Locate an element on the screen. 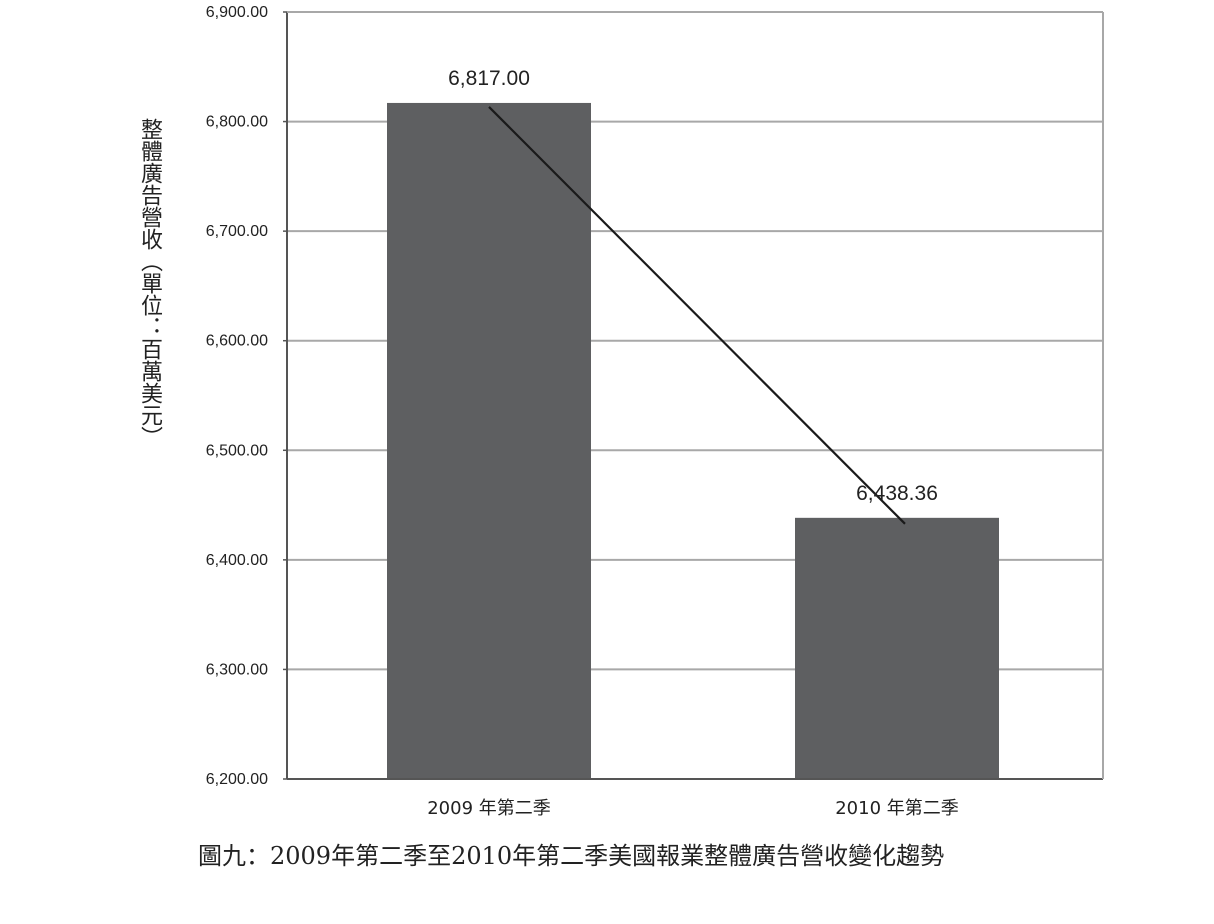 The height and width of the screenshot is (924, 1214). y-tick-label: 6,200.00 is located at coordinates (237, 779).